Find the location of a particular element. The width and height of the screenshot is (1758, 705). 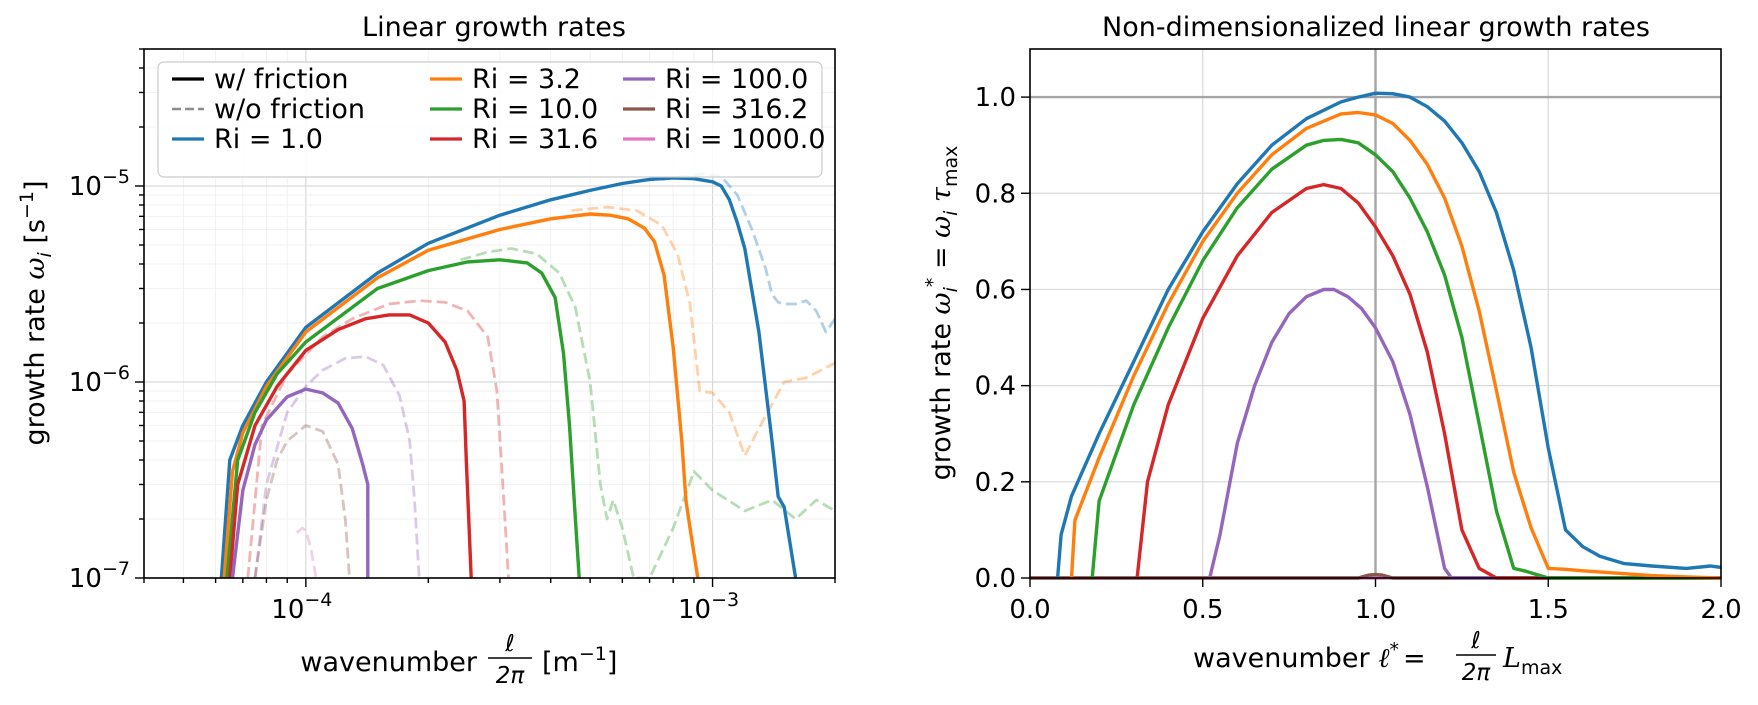

right-y-axis-symbol-sup: * is located at coordinates (933, 283).